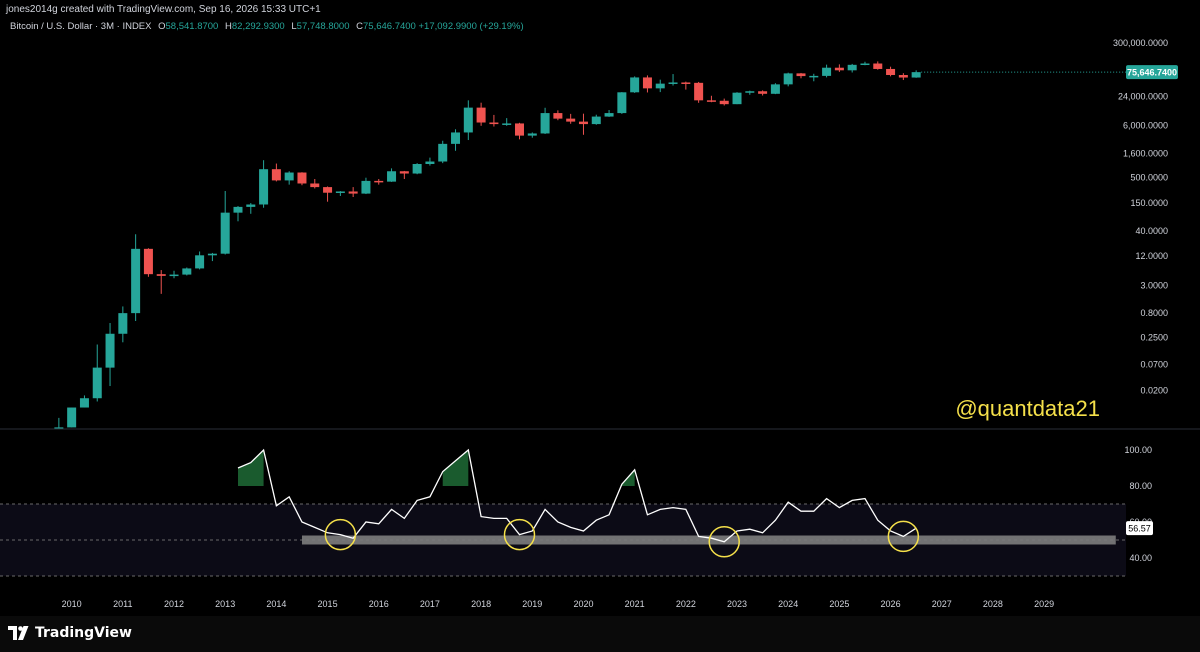 The width and height of the screenshot is (1200, 652). I want to click on time-axis-tick-label: 2028, so click(993, 604).